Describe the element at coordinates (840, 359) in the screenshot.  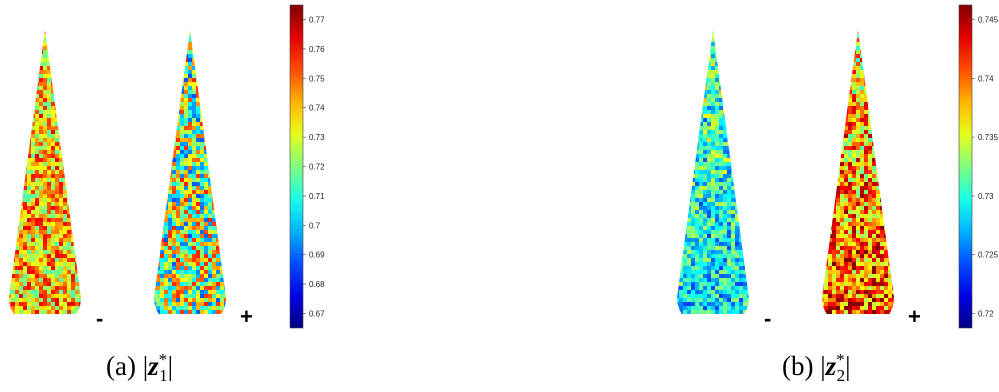
I see `caption-b-sup: *` at that location.